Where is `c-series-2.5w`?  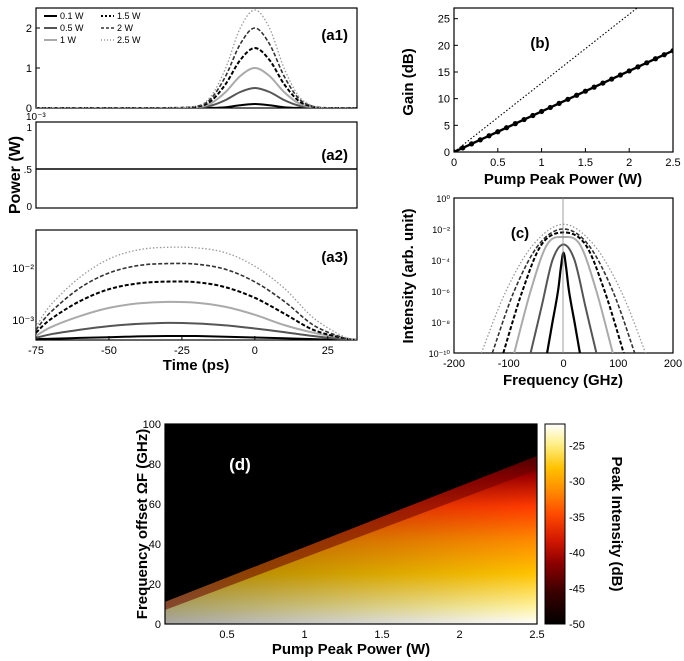 c-series-2.5w is located at coordinates (563, 288).